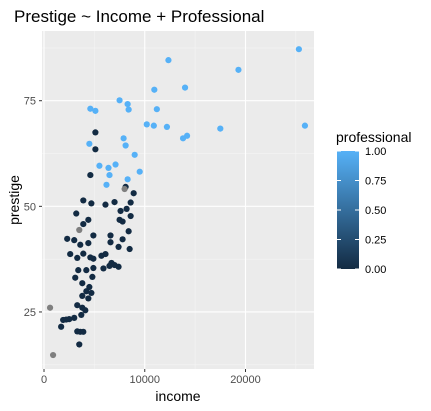  Describe the element at coordinates (375, 211) in the screenshot. I see `legend-tick-label: 0.50` at that location.